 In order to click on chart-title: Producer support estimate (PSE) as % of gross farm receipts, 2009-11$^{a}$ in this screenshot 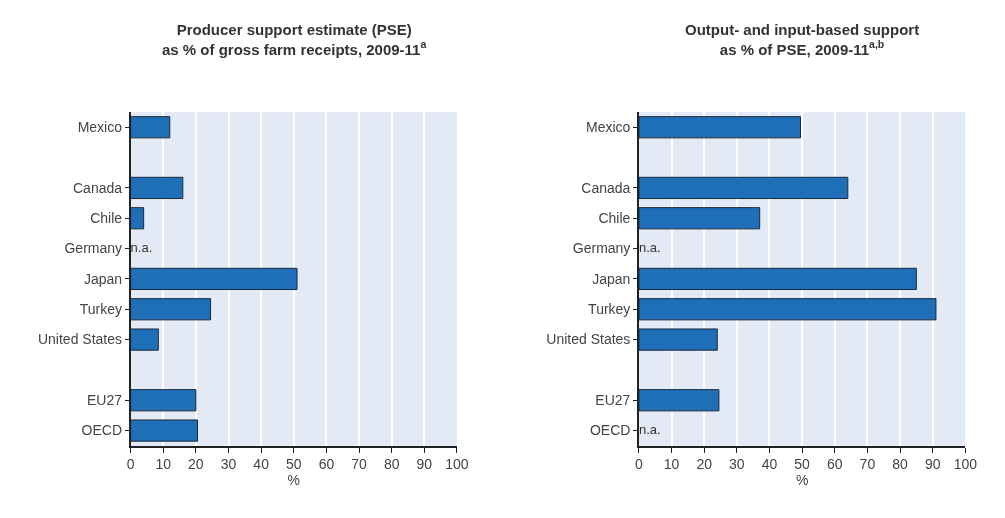, I will do `click(294, 39)`.